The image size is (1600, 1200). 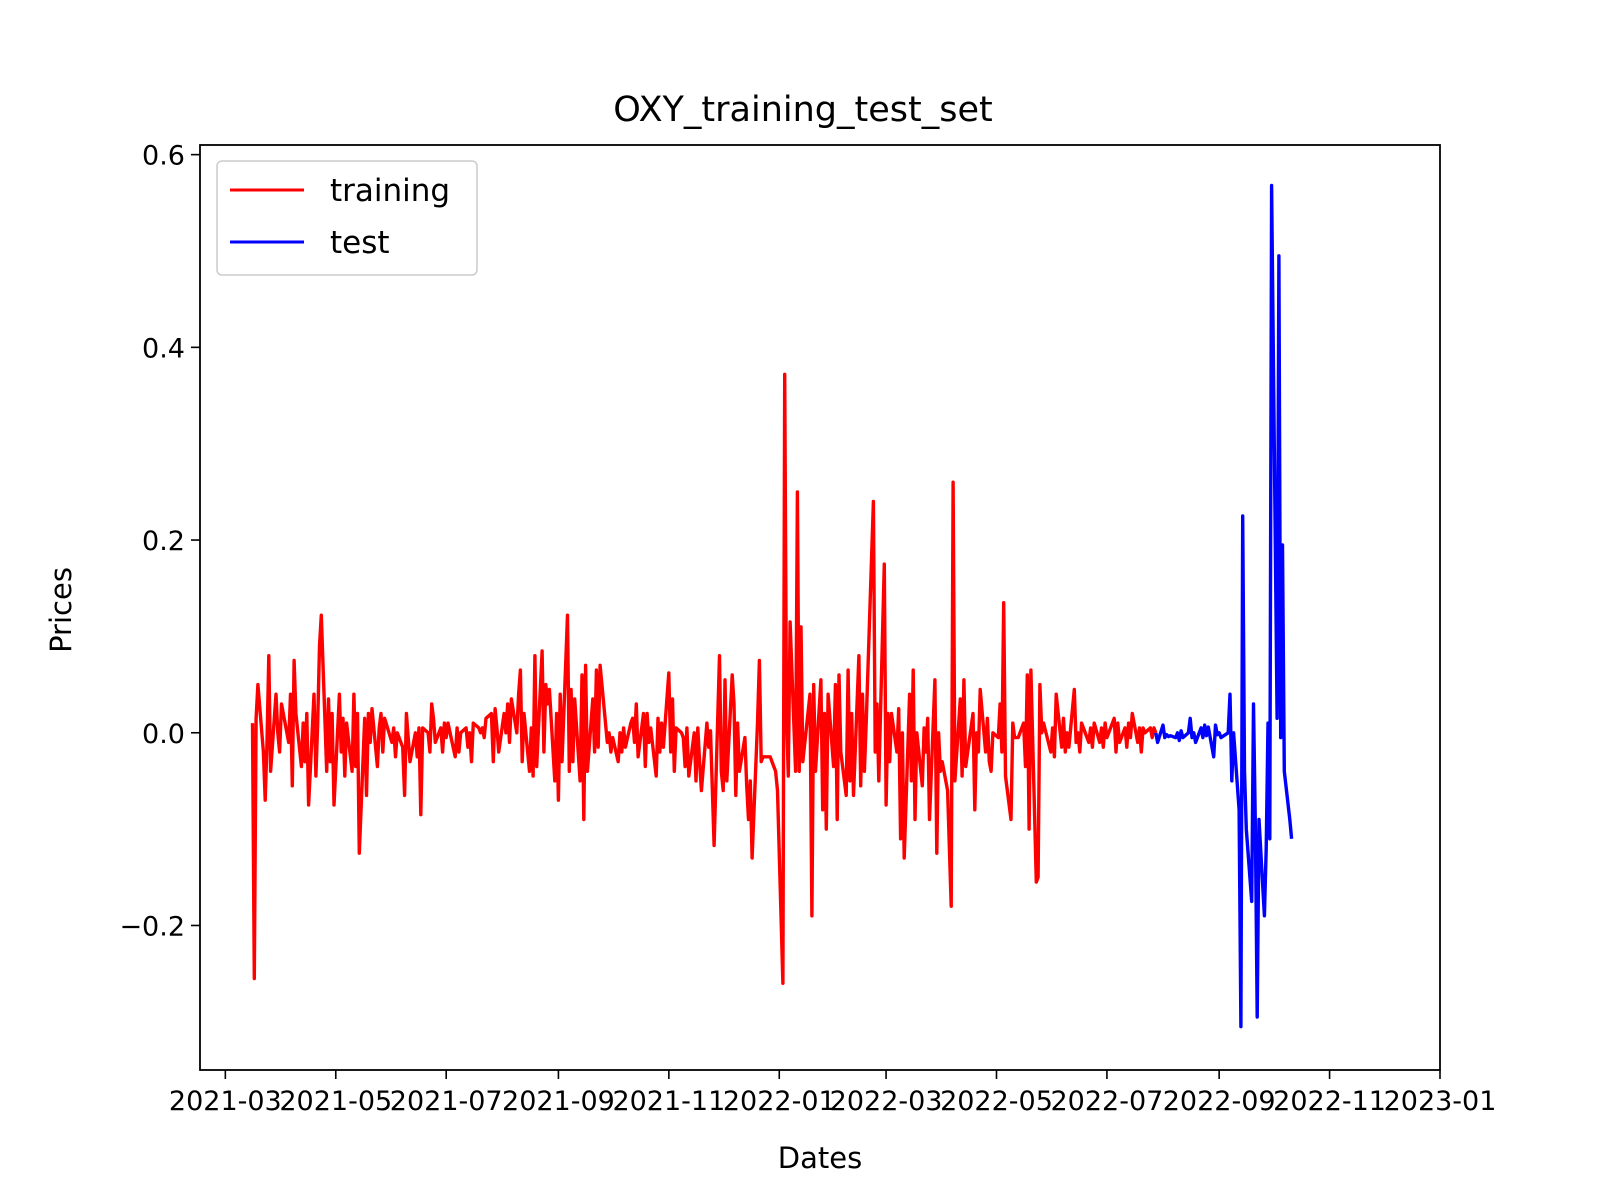 What do you see at coordinates (347, 218) in the screenshot?
I see `legend: training test` at bounding box center [347, 218].